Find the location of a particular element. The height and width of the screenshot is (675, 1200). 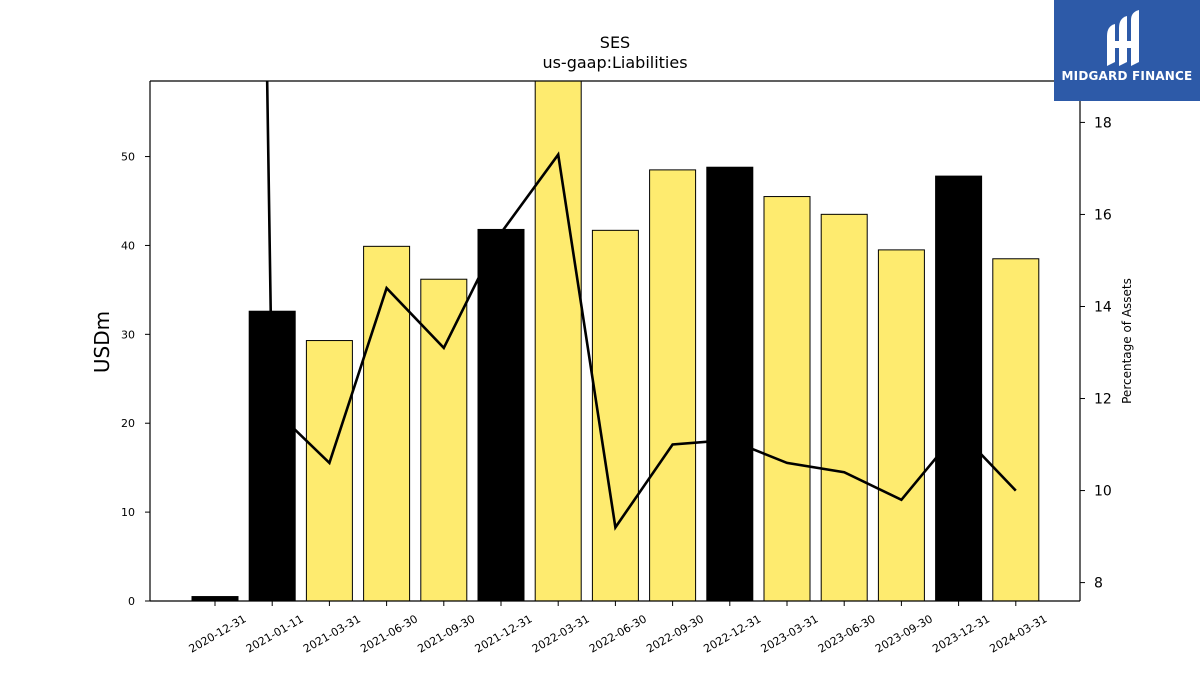

y2-tick-label-10: 10 is located at coordinates (1103, 492).